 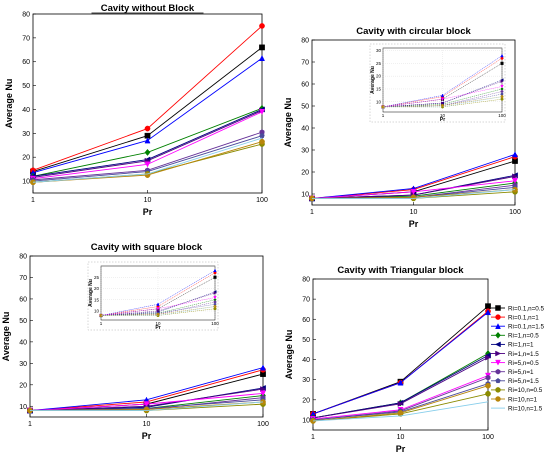 I want to click on legend-label: Ri=10,n=1, so click(x=523, y=399).